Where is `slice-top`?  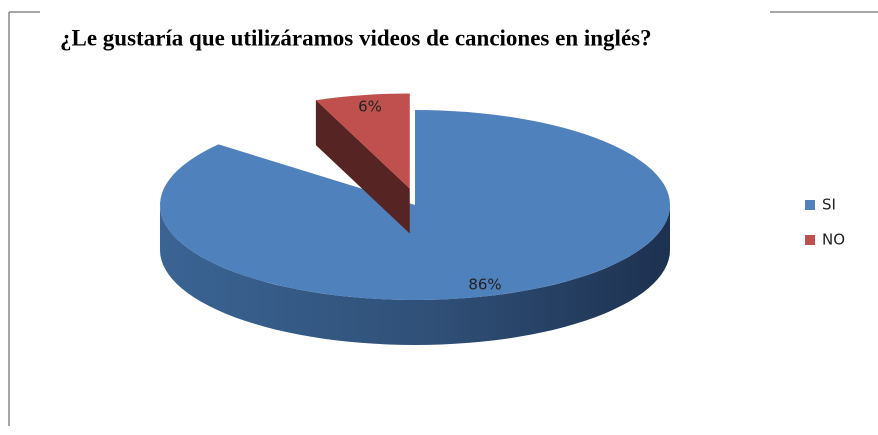
slice-top is located at coordinates (362, 141).